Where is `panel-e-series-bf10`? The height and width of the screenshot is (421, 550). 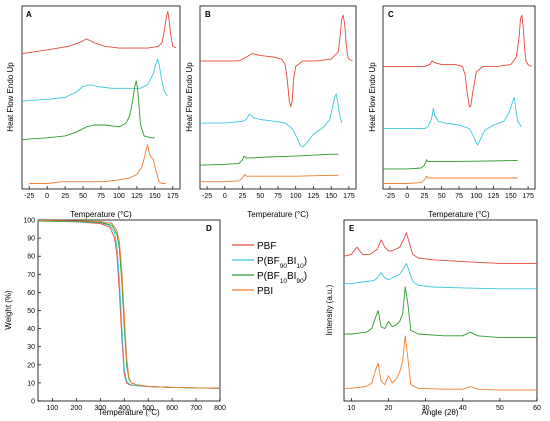 panel-e-series-bf10 is located at coordinates (440, 312).